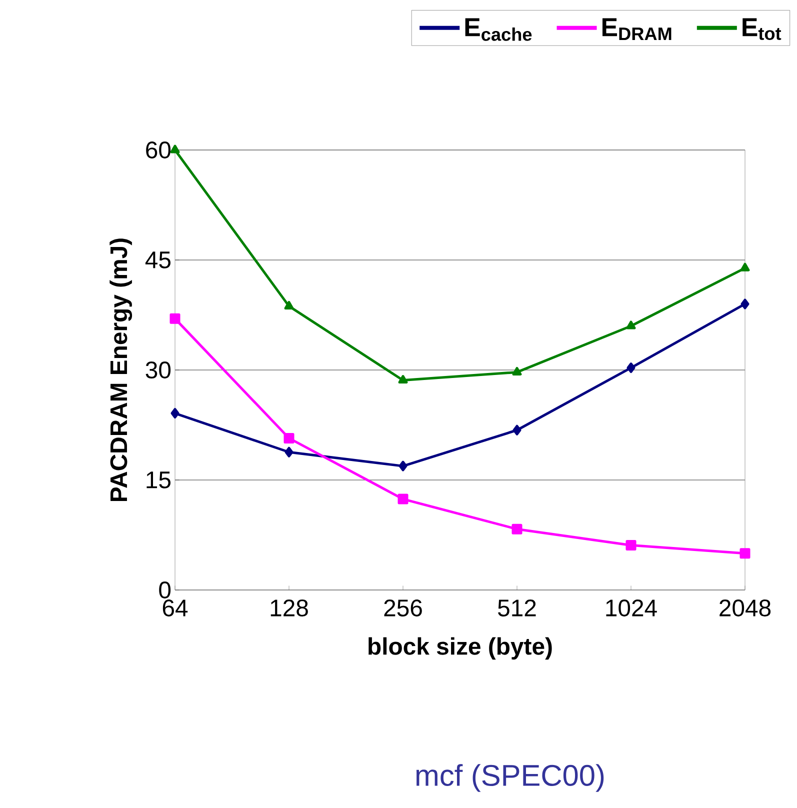 The height and width of the screenshot is (808, 797). What do you see at coordinates (158, 150) in the screenshot?
I see `y-tick-label: 60` at bounding box center [158, 150].